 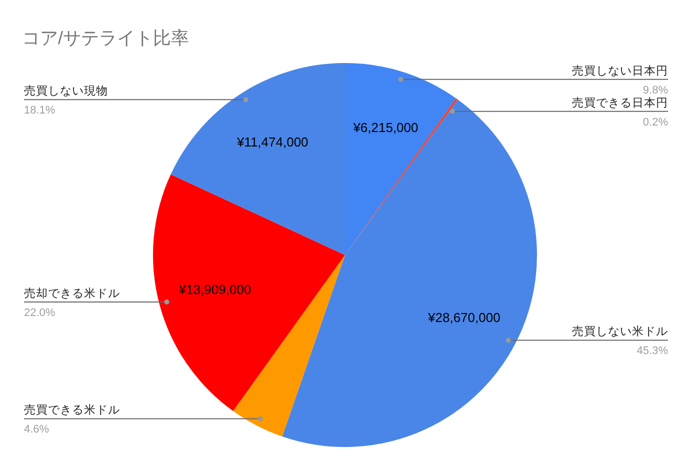 What do you see at coordinates (215, 290) in the screenshot?
I see `annotation: ¥13,909,000` at bounding box center [215, 290].